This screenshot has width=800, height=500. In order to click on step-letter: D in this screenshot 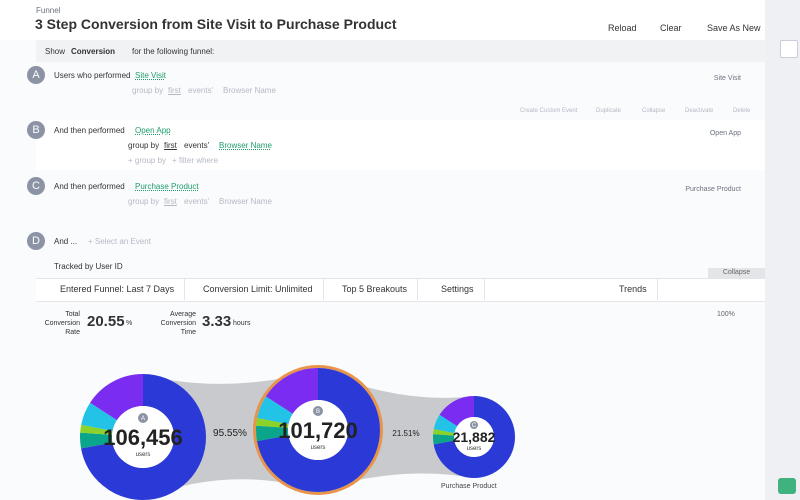, I will do `click(36, 241)`.